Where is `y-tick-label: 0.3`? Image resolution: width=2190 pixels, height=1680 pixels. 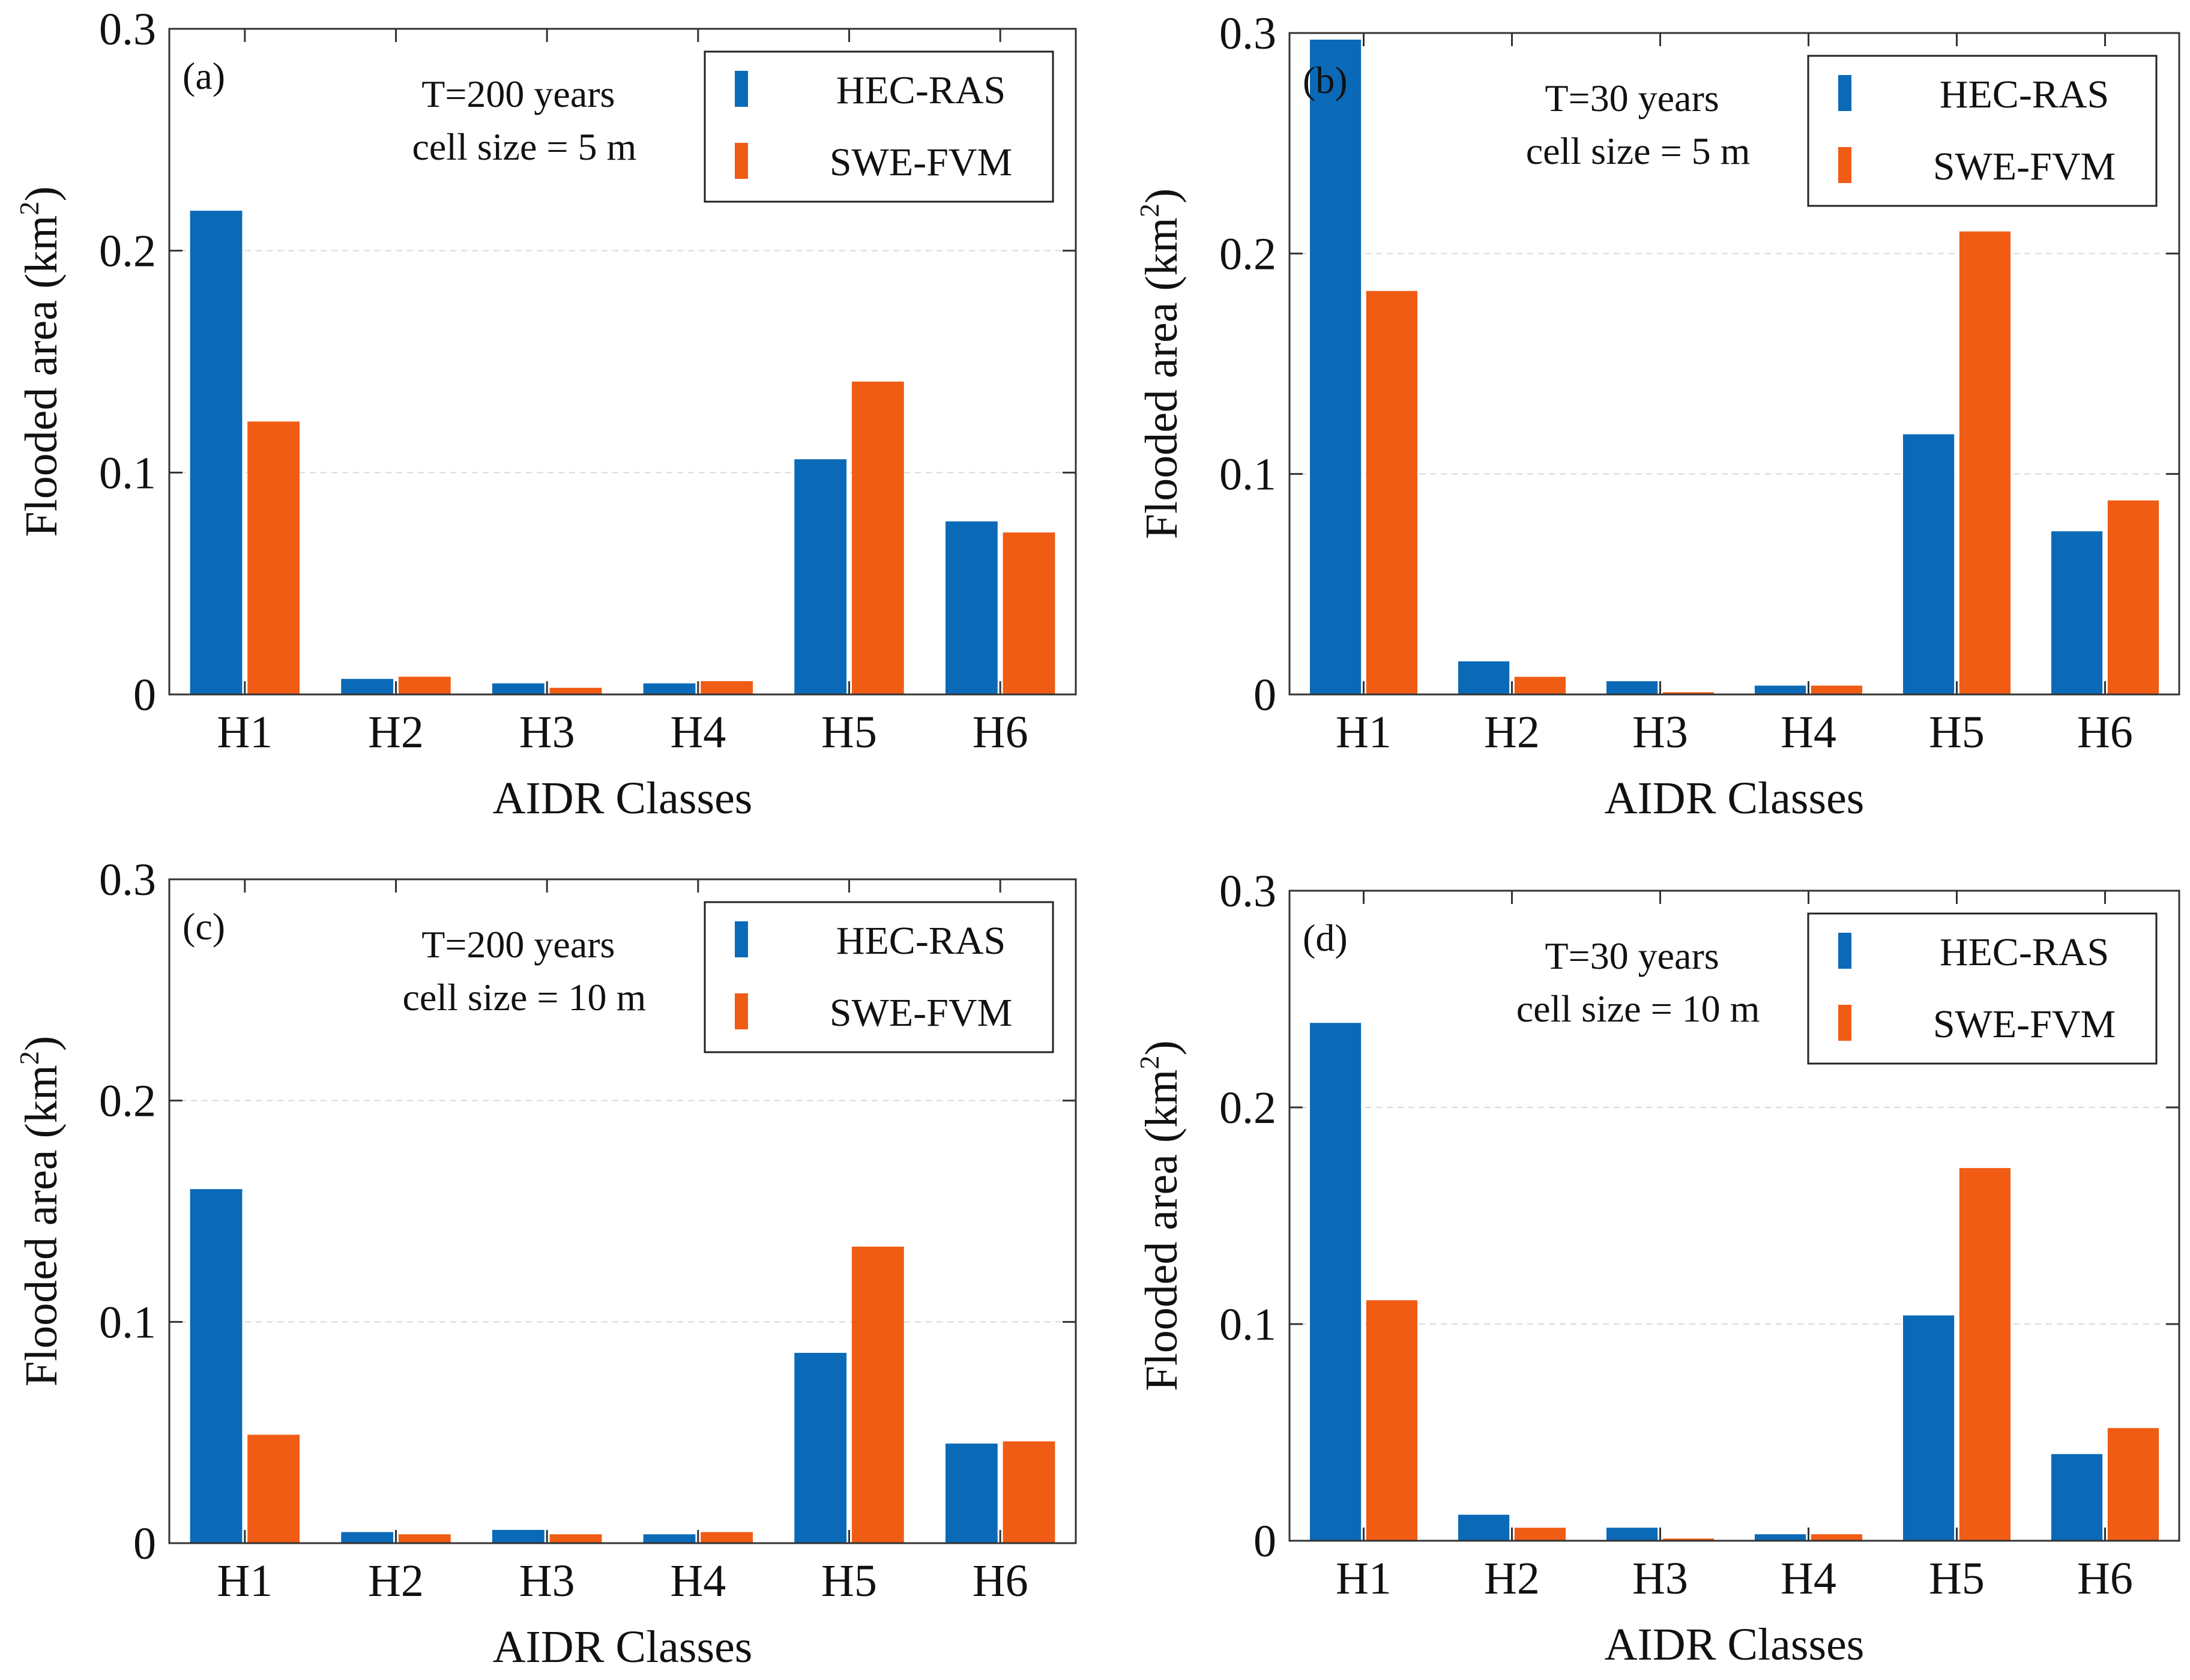 y-tick-label: 0.3 is located at coordinates (127, 880).